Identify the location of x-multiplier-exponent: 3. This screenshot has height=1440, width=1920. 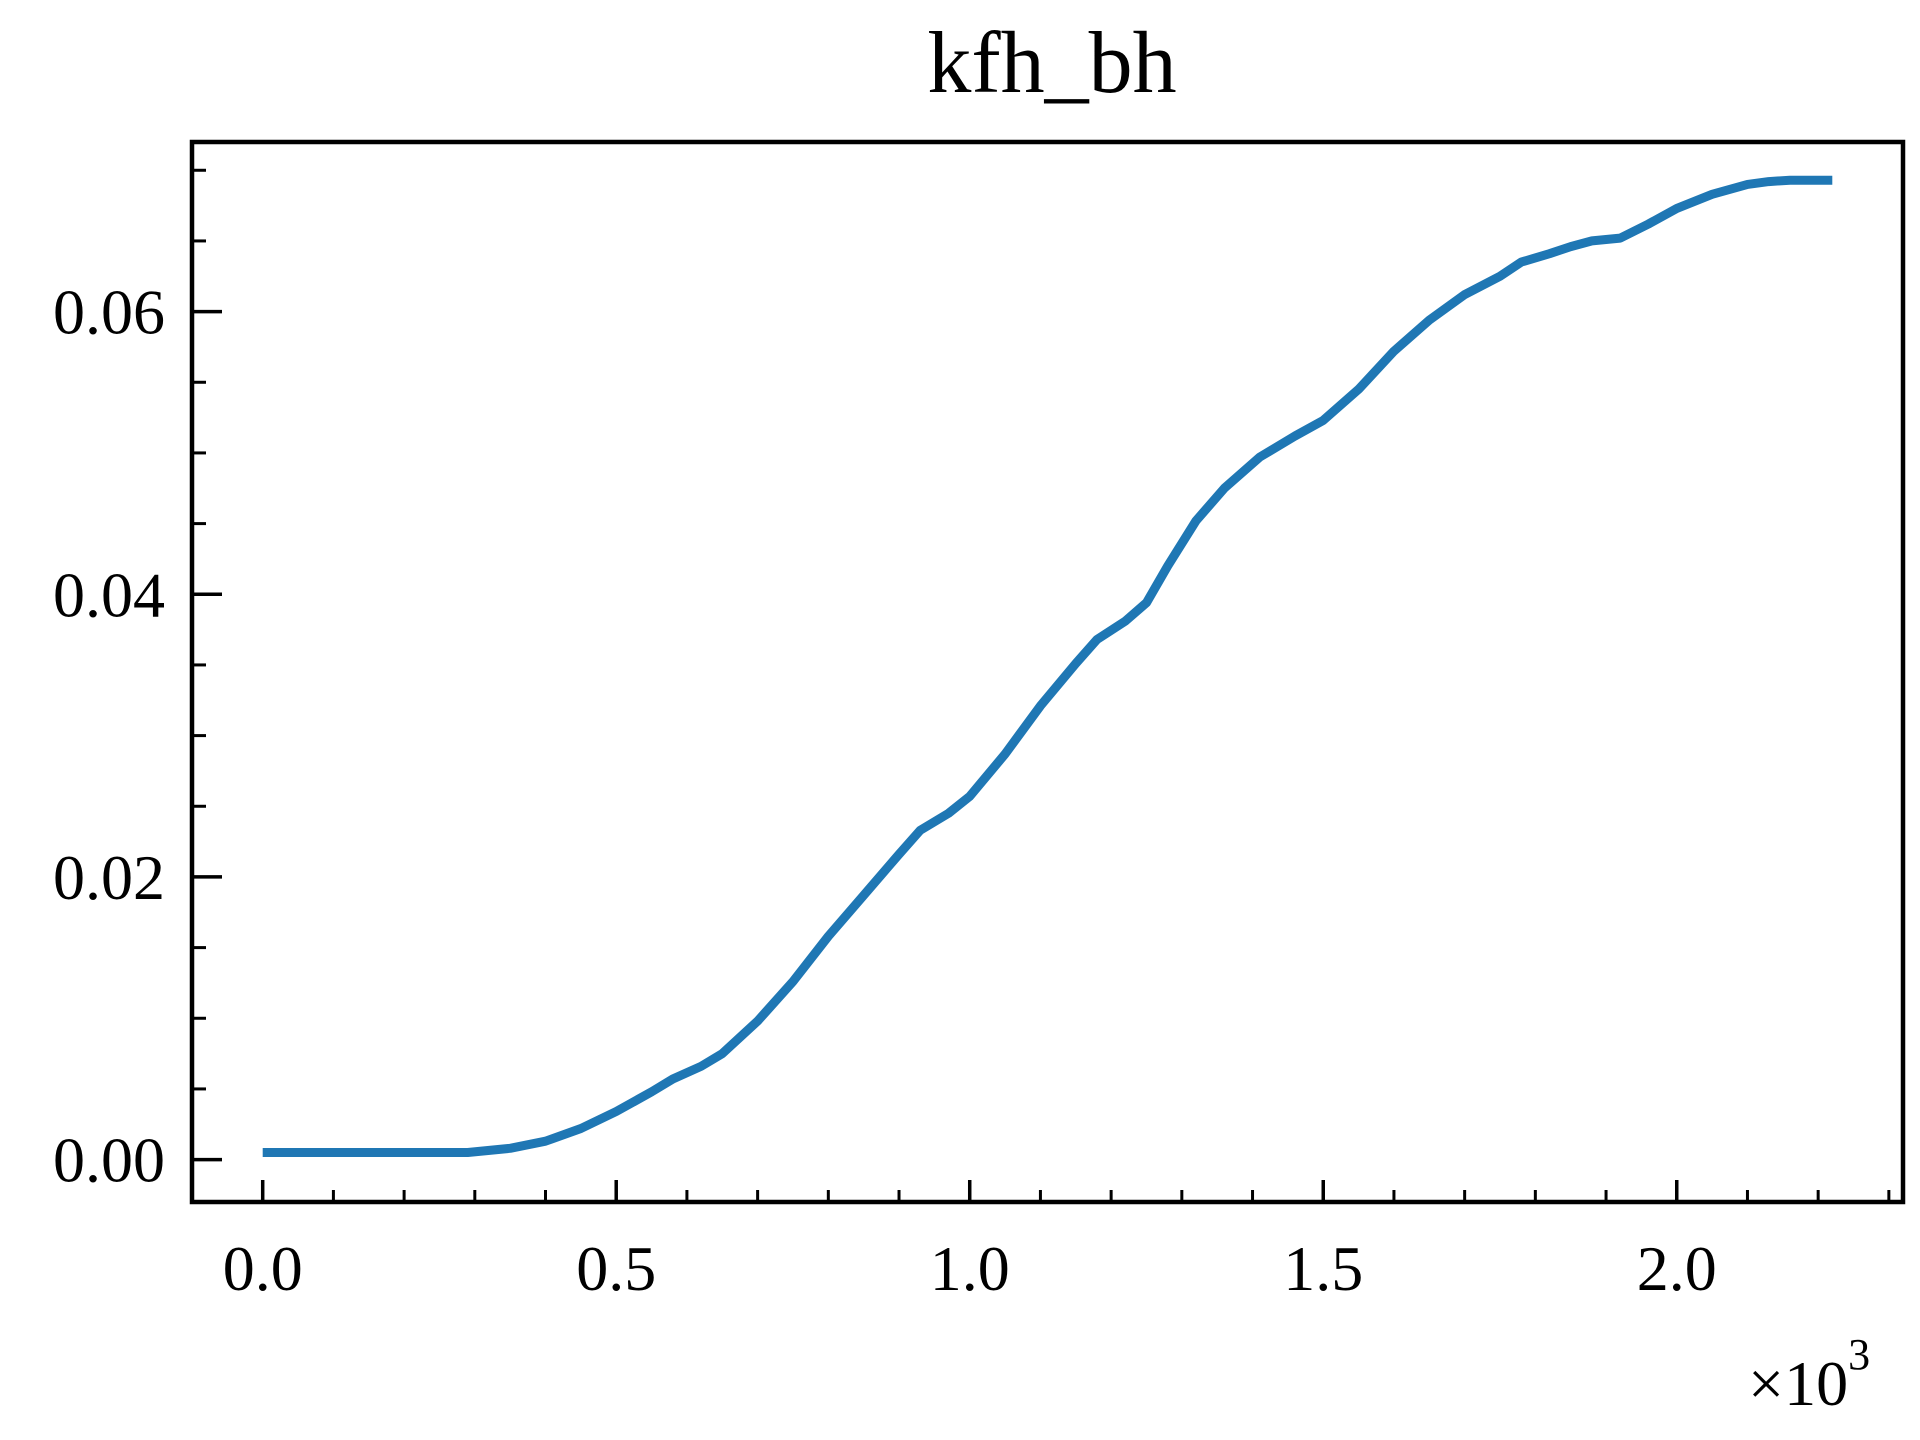
(1859, 1354).